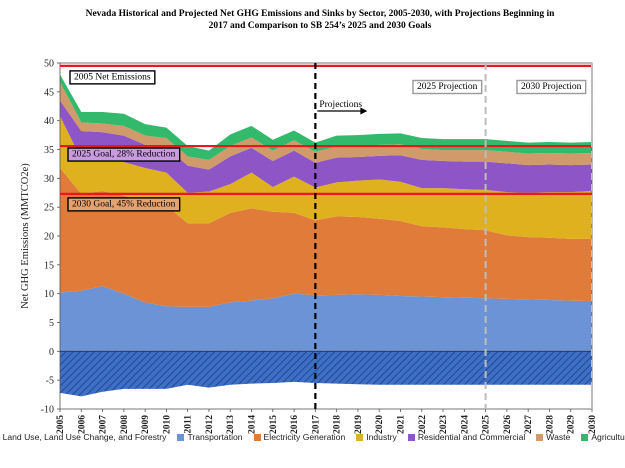  What do you see at coordinates (146, 424) in the screenshot?
I see `x-tick-label: 2009` at bounding box center [146, 424].